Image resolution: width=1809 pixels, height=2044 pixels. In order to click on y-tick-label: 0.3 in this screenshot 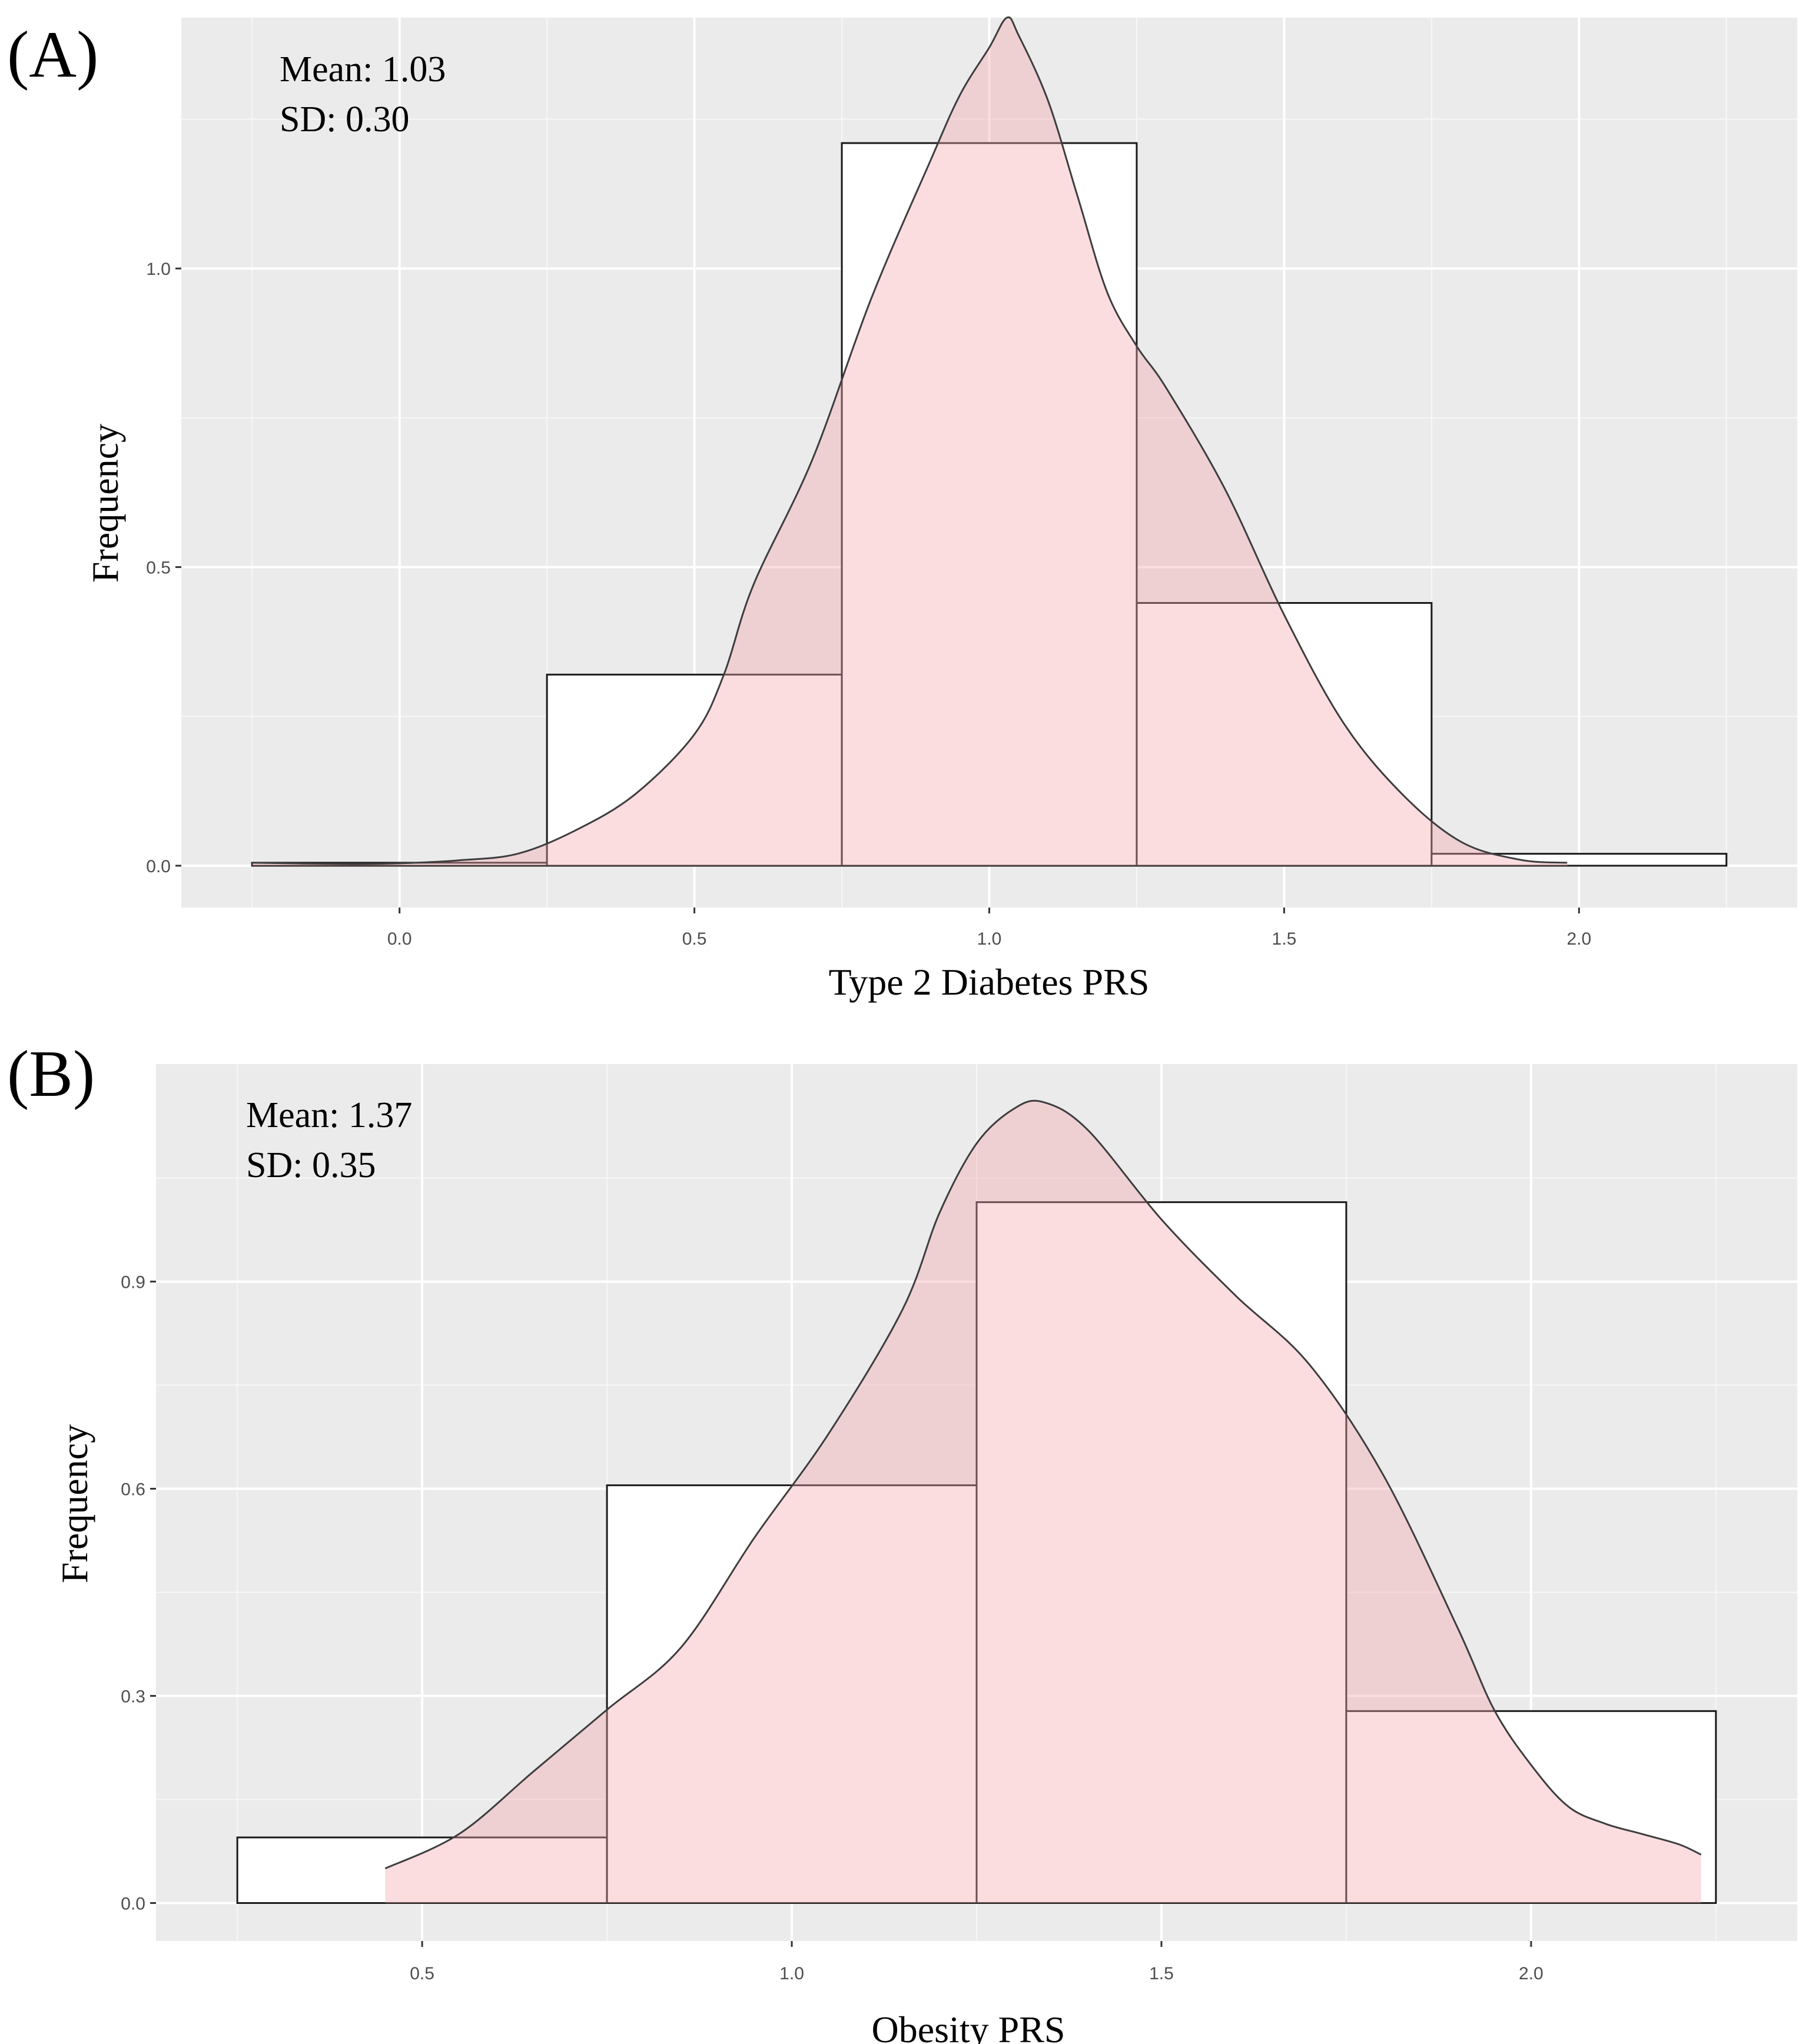, I will do `click(133, 1697)`.